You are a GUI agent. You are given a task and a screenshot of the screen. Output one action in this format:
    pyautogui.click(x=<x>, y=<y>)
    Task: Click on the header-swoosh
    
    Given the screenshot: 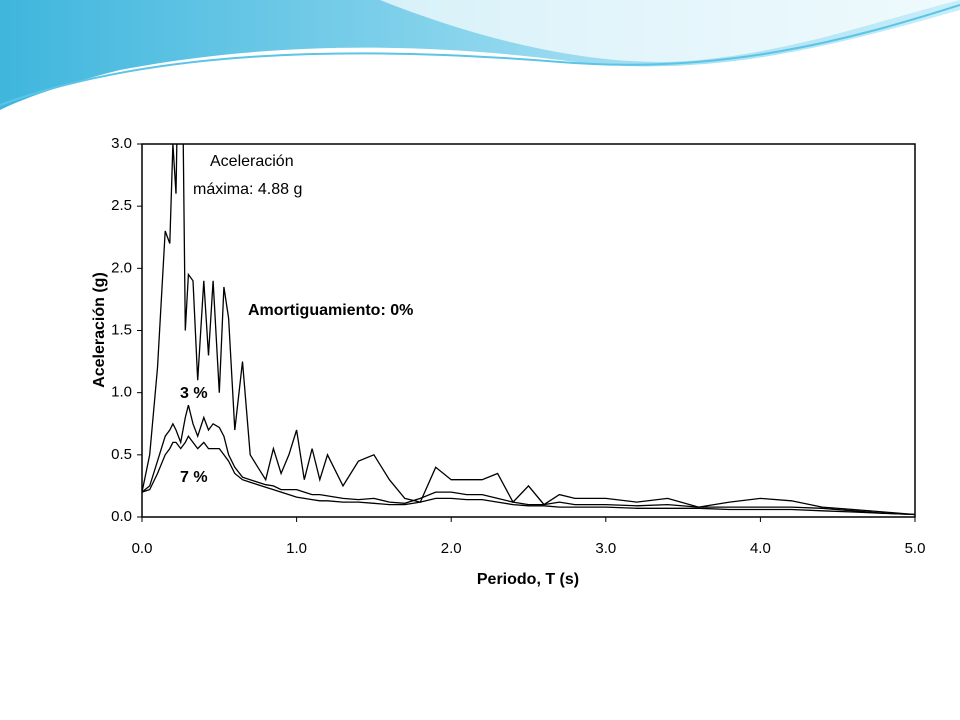 What is the action you would take?
    pyautogui.click(x=480, y=55)
    